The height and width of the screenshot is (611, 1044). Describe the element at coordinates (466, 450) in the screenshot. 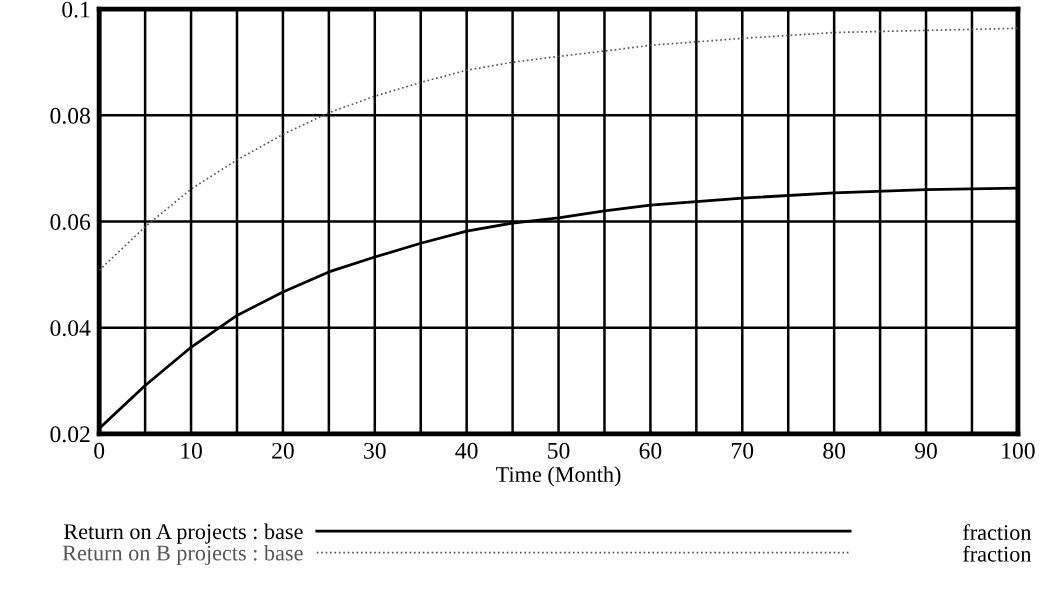

I see `x-tick-label: 40` at that location.